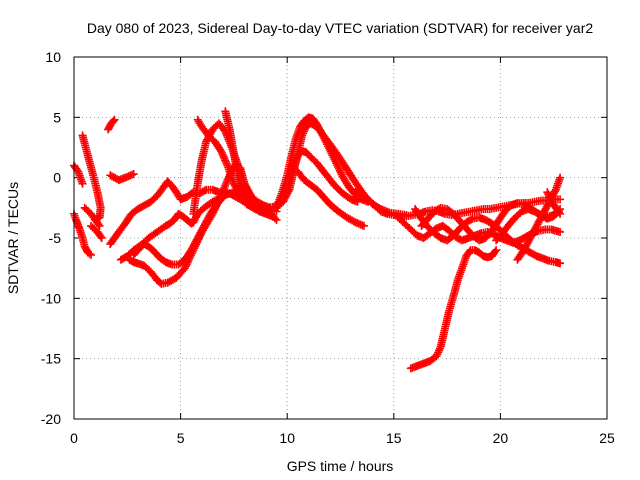 Image resolution: width=640 pixels, height=480 pixels. Describe the element at coordinates (181, 438) in the screenshot. I see `x-tick-label: 5` at that location.